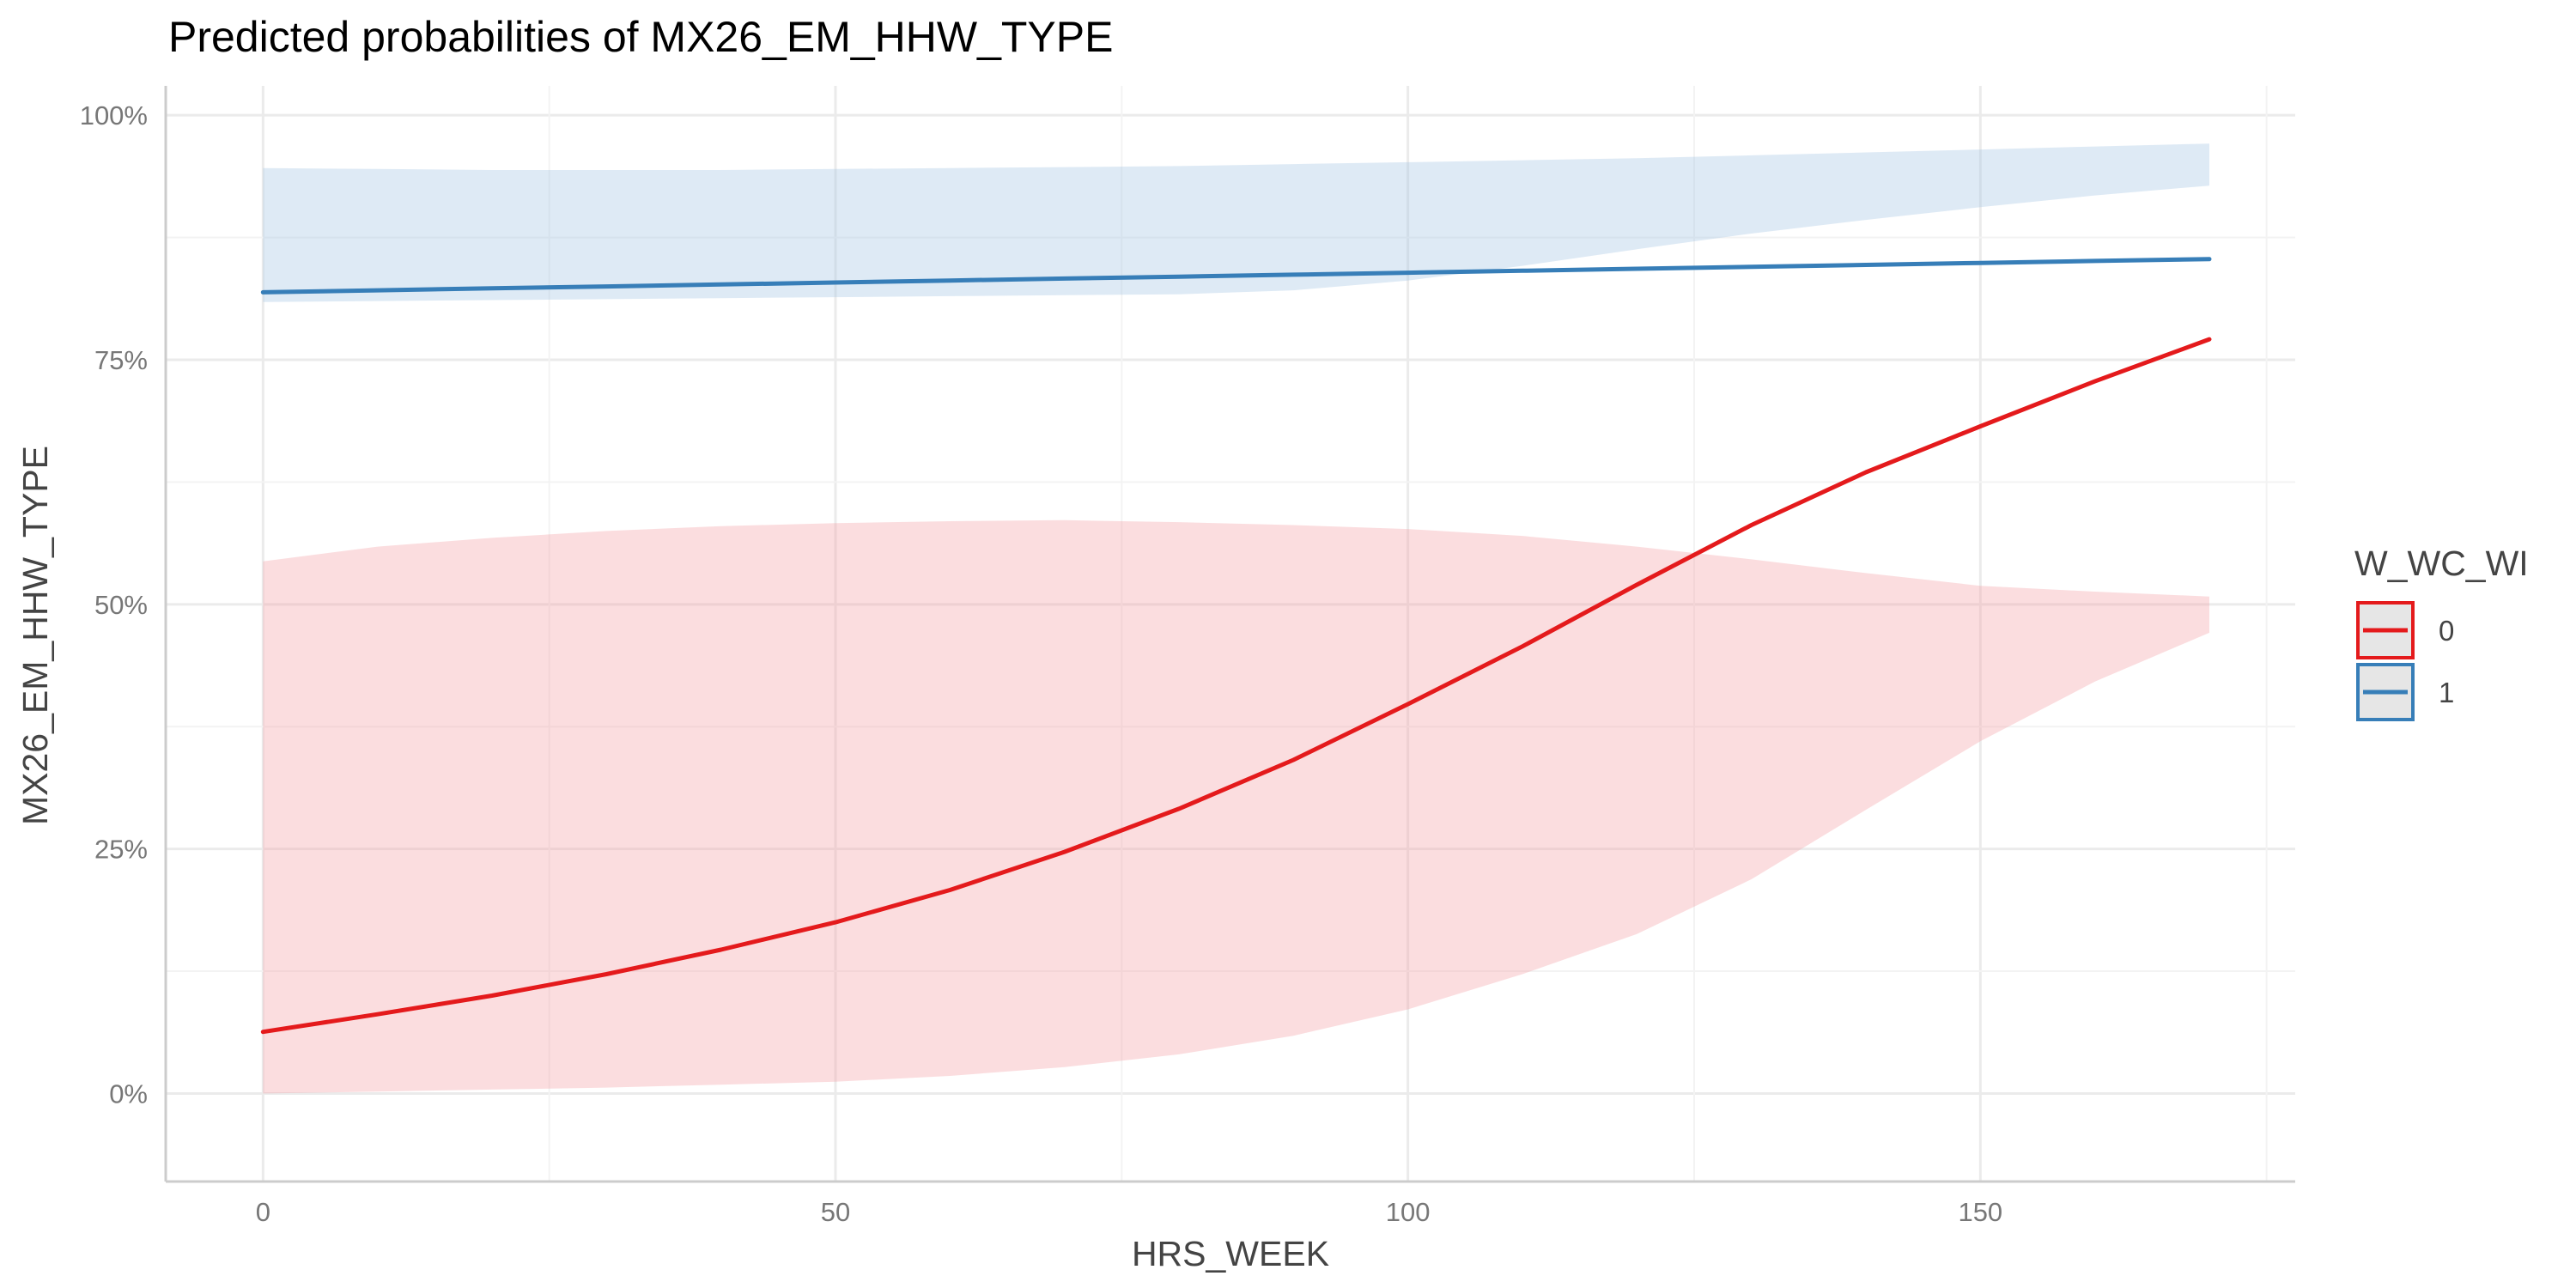  I want to click on y-tick-labels: 0% 25% 50% 75% 100%, so click(114, 605).